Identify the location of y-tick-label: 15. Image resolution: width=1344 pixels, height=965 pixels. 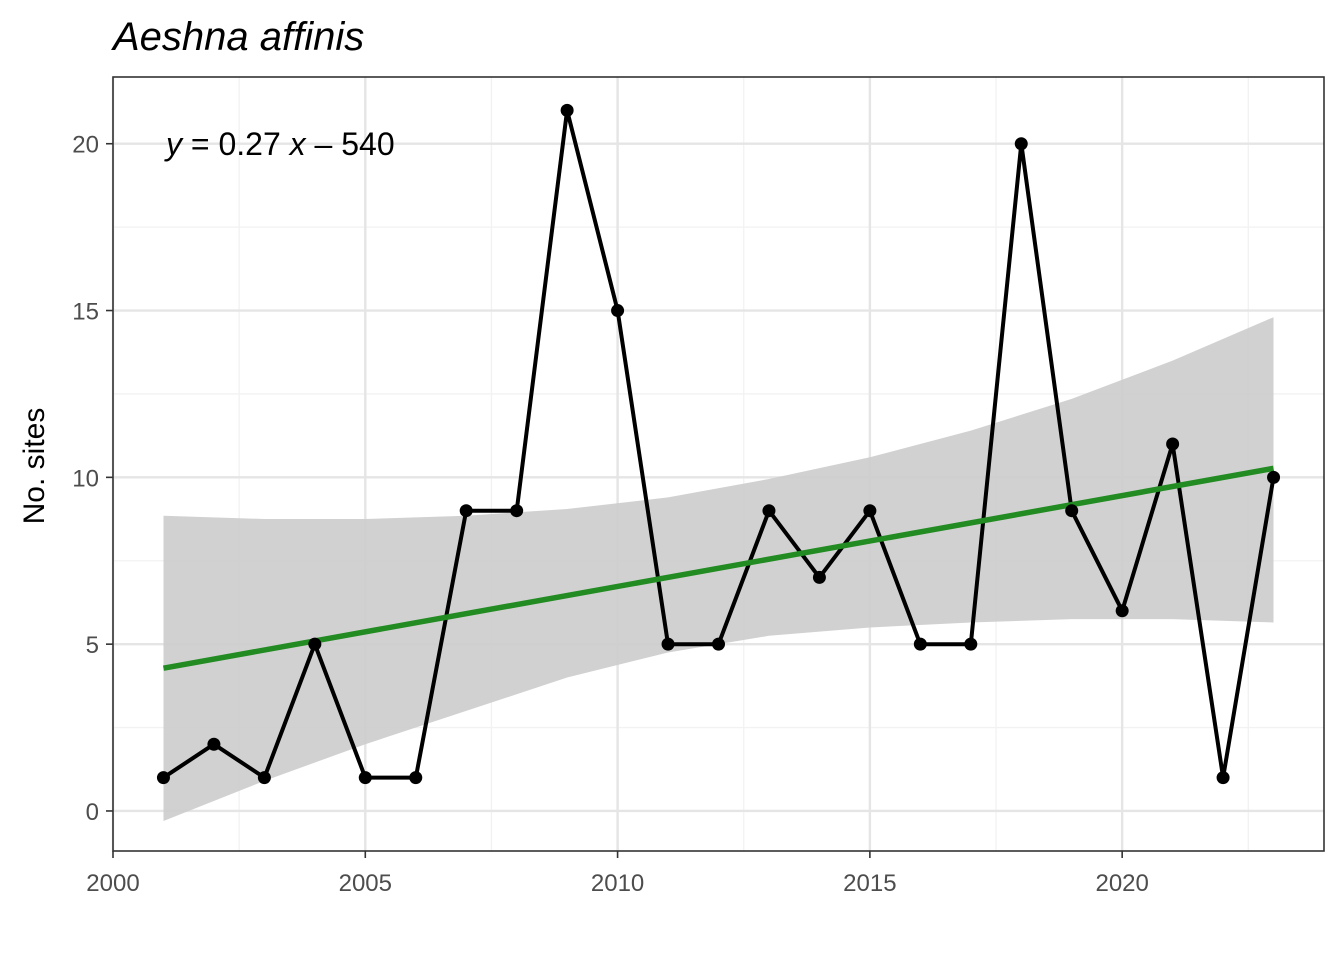
(85, 312).